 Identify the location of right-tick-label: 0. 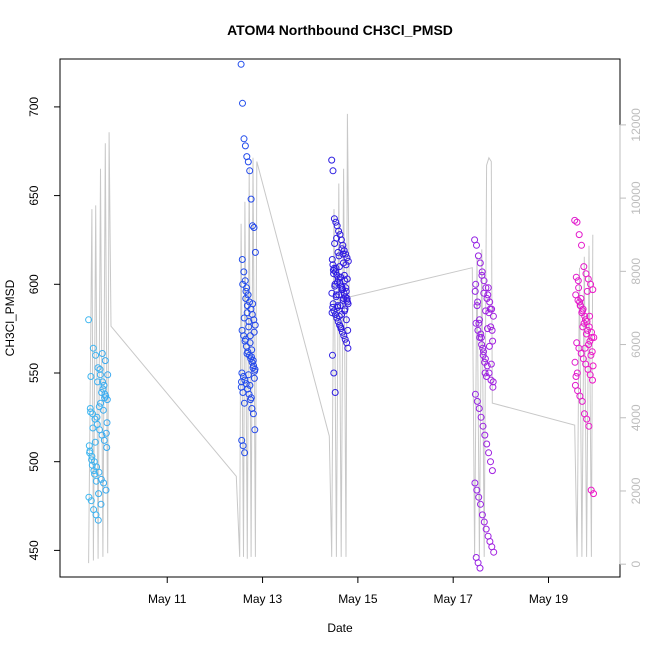
(636, 564).